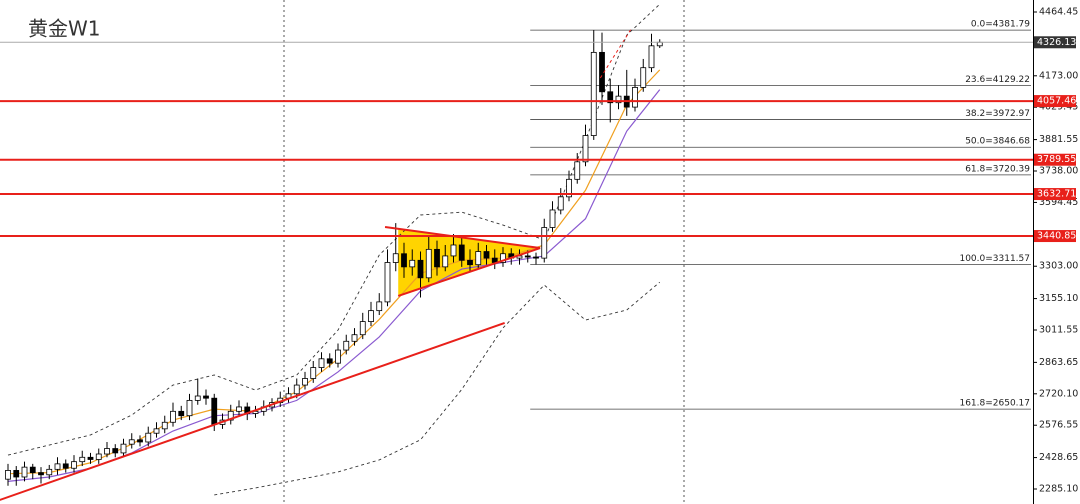 The image size is (1080, 504). I want to click on y-tick-label: 4173.00, so click(1058, 75).